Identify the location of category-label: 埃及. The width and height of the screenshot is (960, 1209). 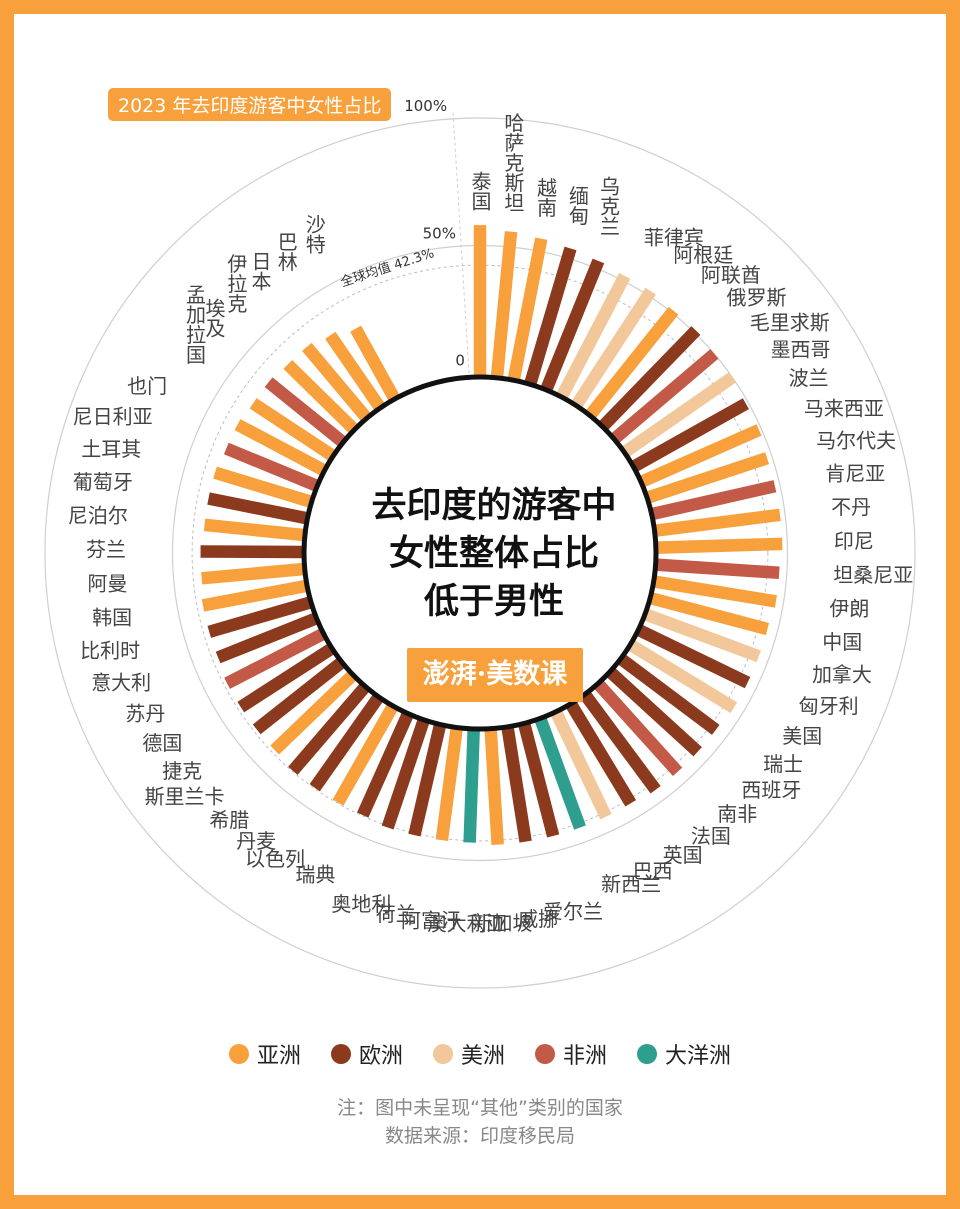
(214, 318).